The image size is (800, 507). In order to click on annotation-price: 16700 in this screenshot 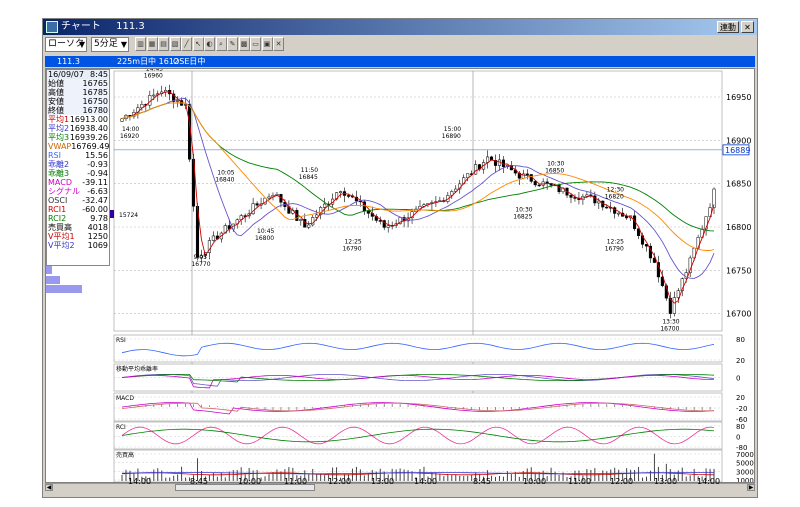, I will do `click(669, 329)`.